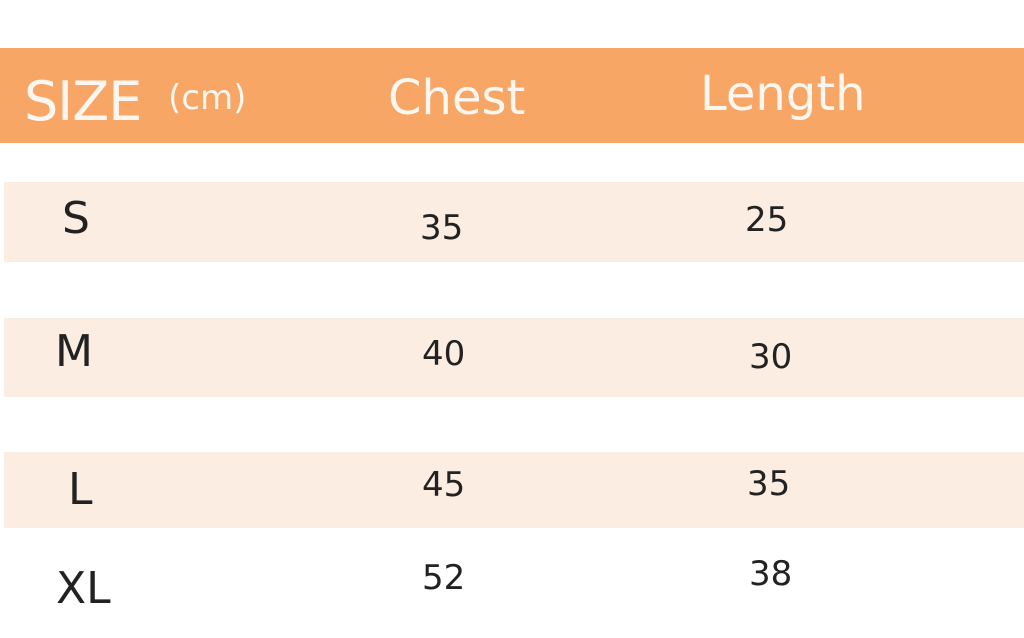 This screenshot has width=1024, height=638. Describe the element at coordinates (442, 228) in the screenshot. I see `row-chest: 35` at that location.